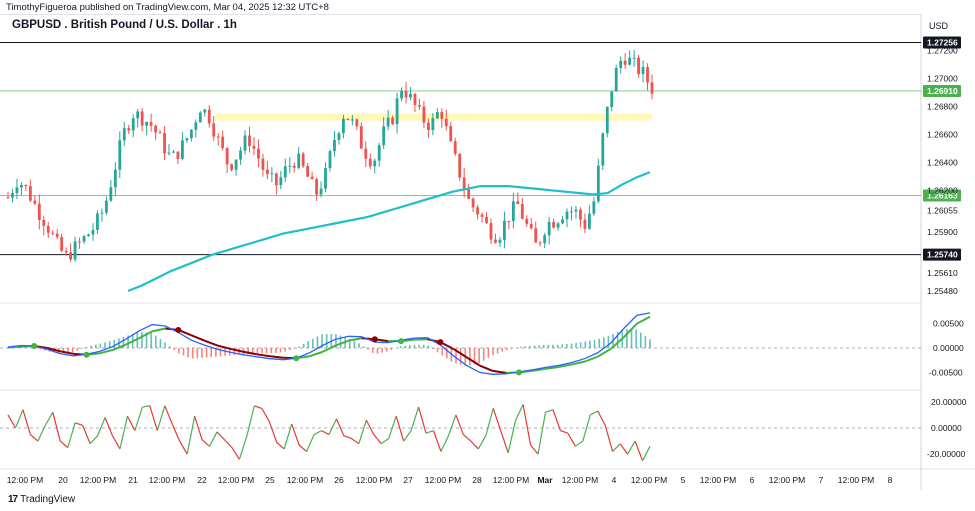  Describe the element at coordinates (296, 358) in the screenshot. I see `macd-cross-dot` at that location.